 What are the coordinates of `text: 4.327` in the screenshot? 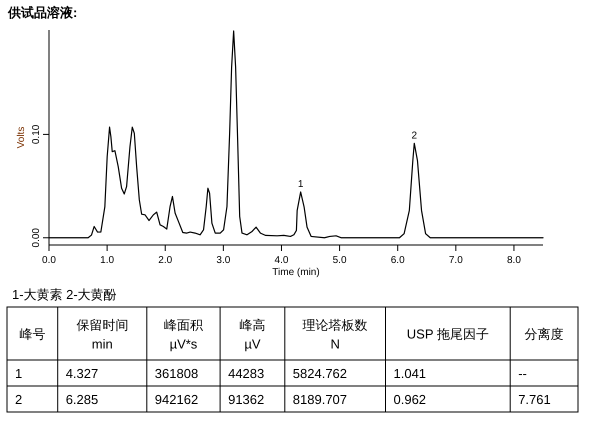 It's located at (82, 373).